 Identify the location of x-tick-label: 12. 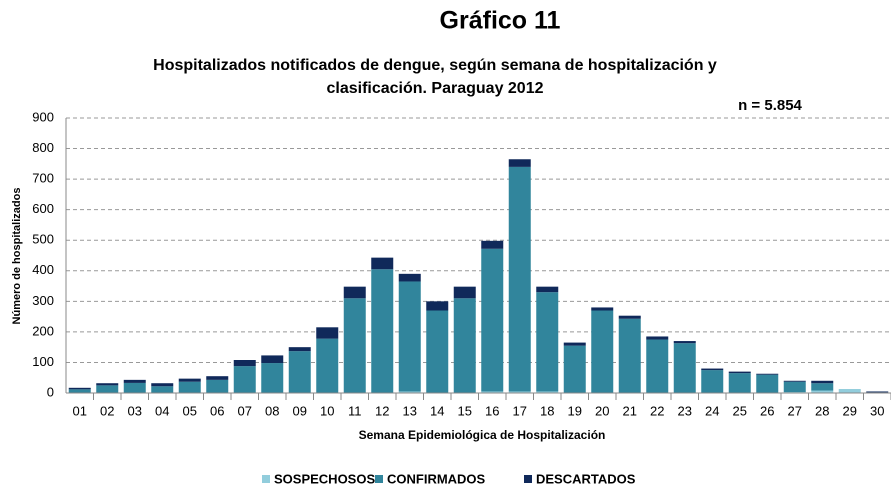
(382, 410).